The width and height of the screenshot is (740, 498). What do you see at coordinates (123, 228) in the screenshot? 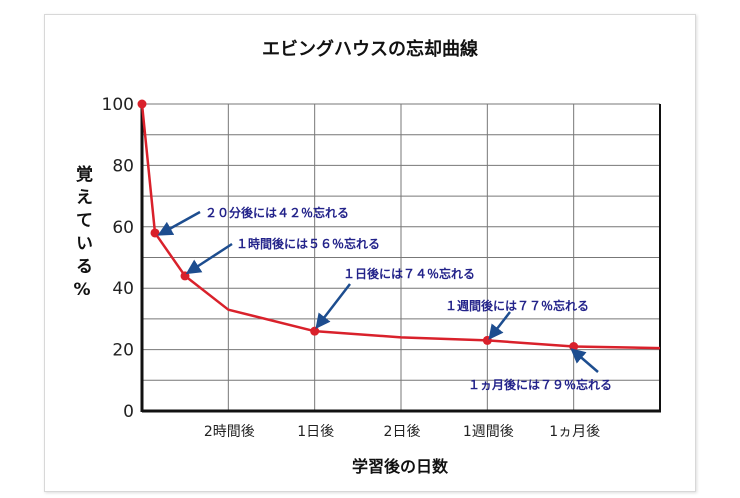
I see `y-tick-label: 60` at bounding box center [123, 228].